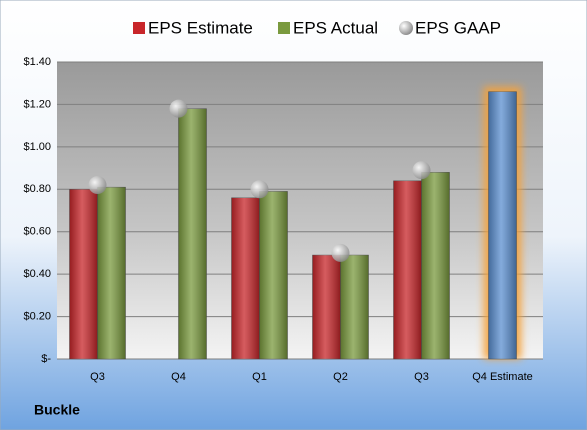  What do you see at coordinates (57, 410) in the screenshot?
I see `company-name: Buckle` at bounding box center [57, 410].